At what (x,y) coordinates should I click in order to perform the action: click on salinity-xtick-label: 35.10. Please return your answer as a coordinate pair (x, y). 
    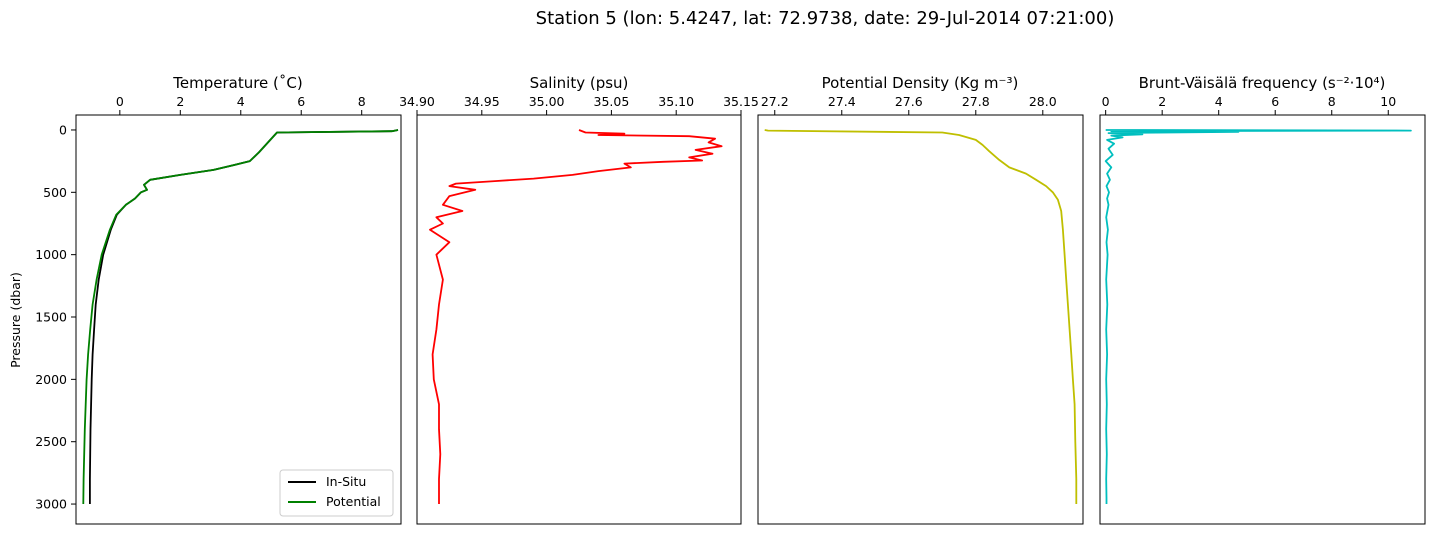
    Looking at the image, I should click on (676, 101).